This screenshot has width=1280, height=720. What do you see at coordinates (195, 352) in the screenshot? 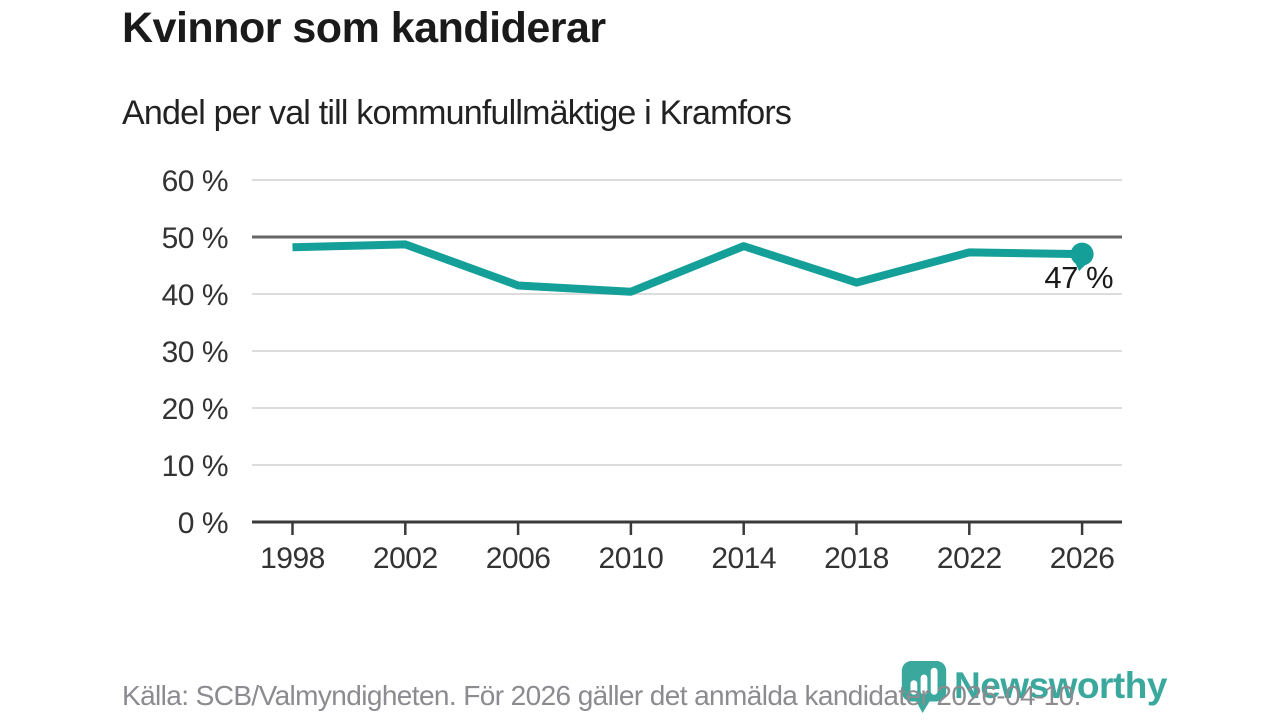
I see `y-axis-label: 30 %` at bounding box center [195, 352].